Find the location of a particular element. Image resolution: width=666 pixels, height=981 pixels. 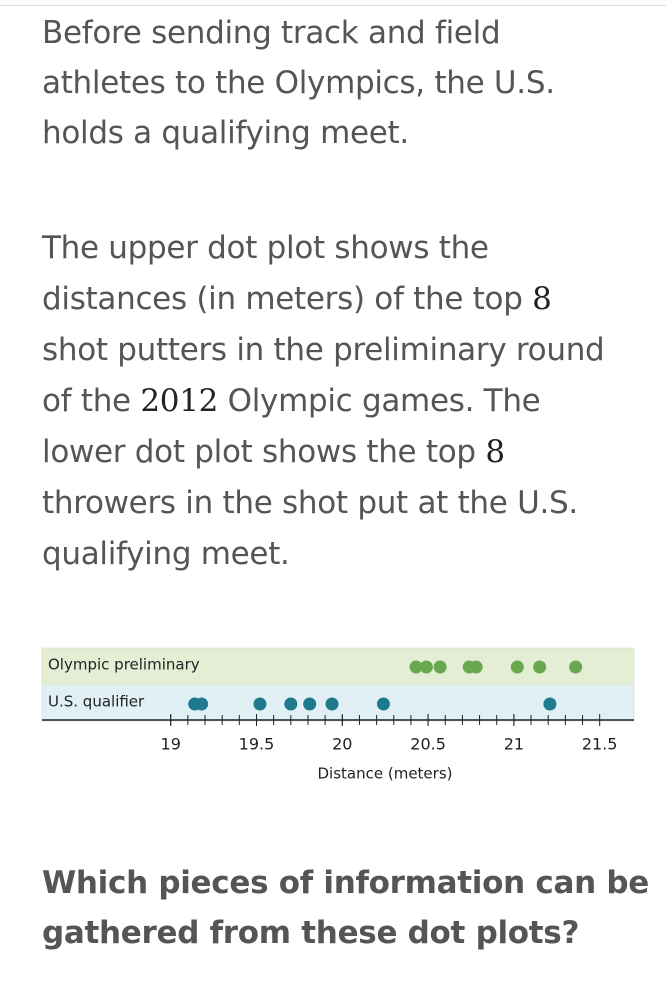

text-span: throwers in the shot put at the U.S. is located at coordinates (310, 503).